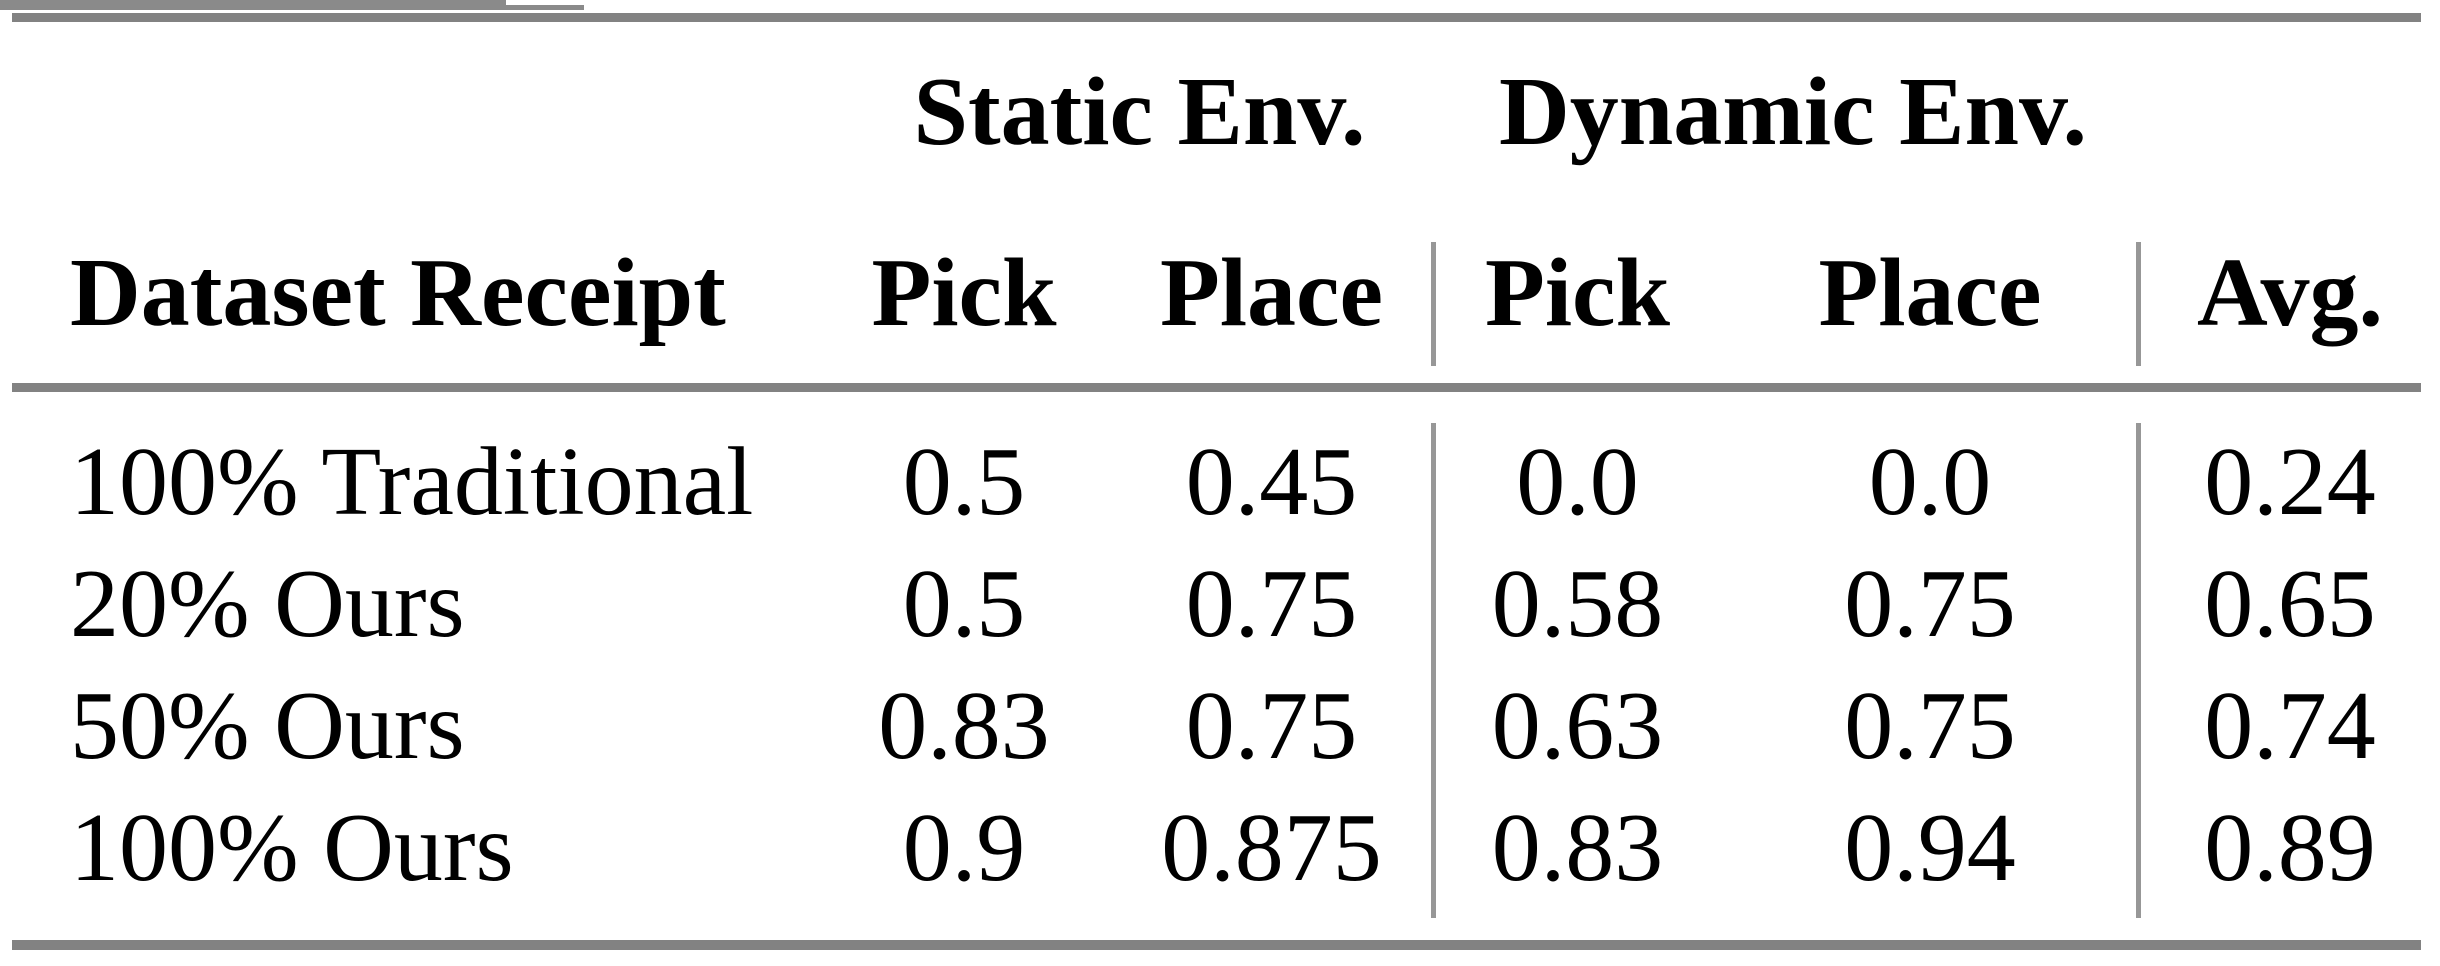 This screenshot has height=966, width=2440. Describe the element at coordinates (1577, 482) in the screenshot. I see `cell-dynamic-pick: 0.0` at that location.